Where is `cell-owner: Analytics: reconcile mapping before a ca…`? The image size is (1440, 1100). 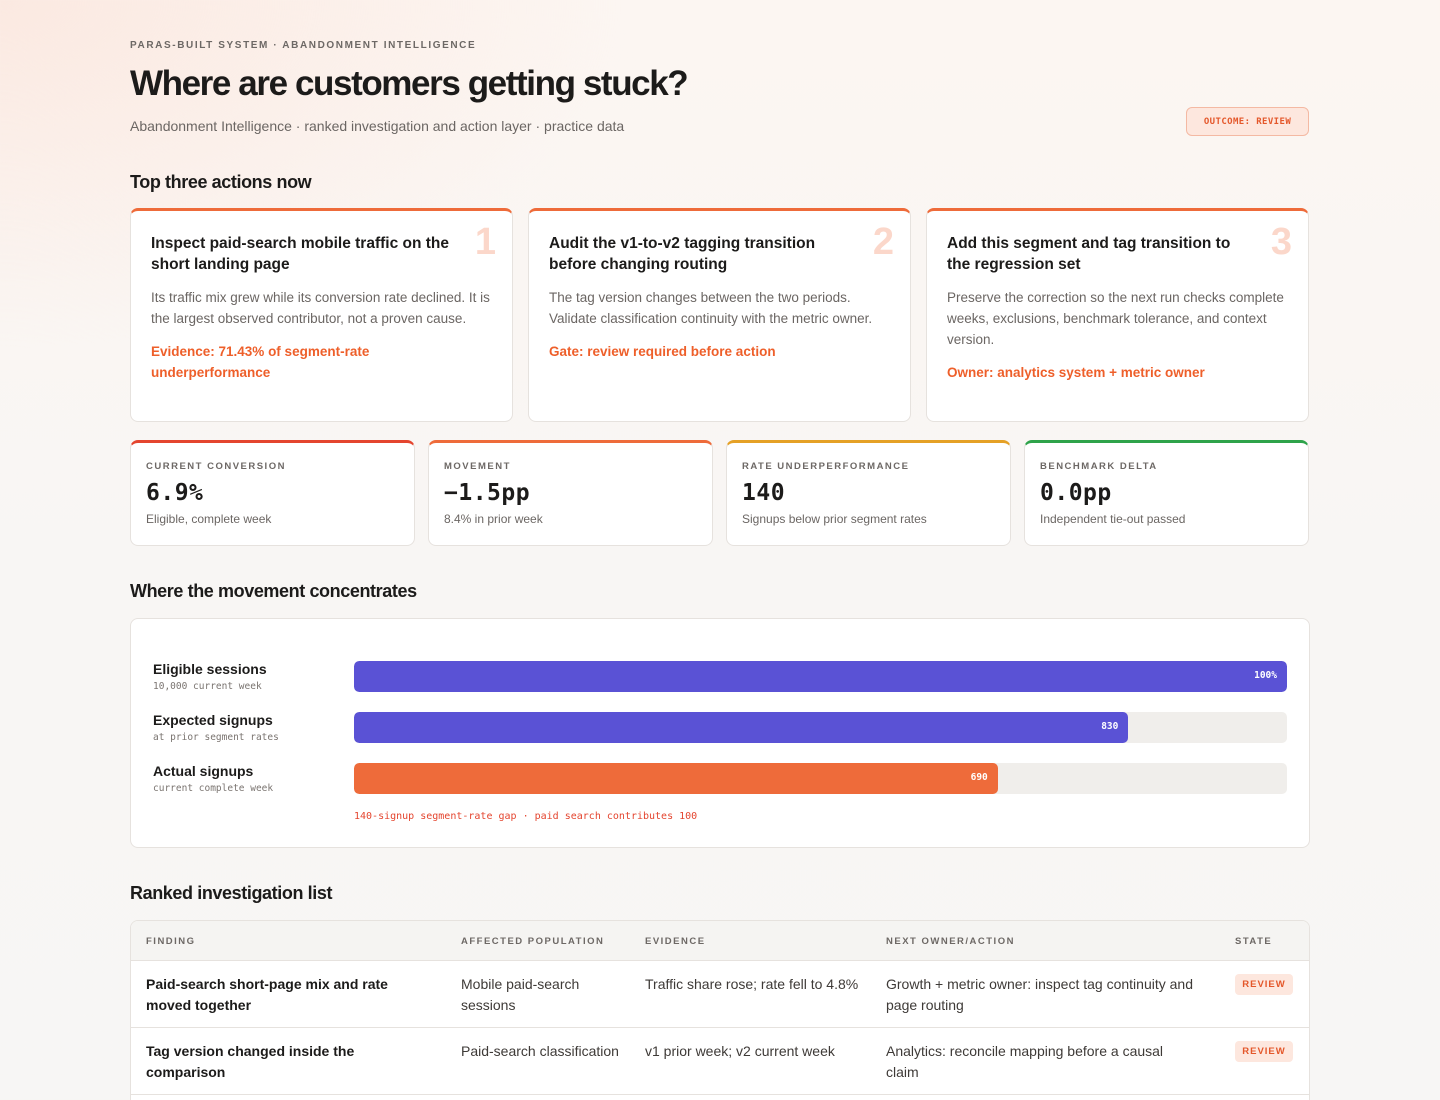
cell-owner: Analytics: reconcile mapping before a ca… is located at coordinates (1025, 1061).